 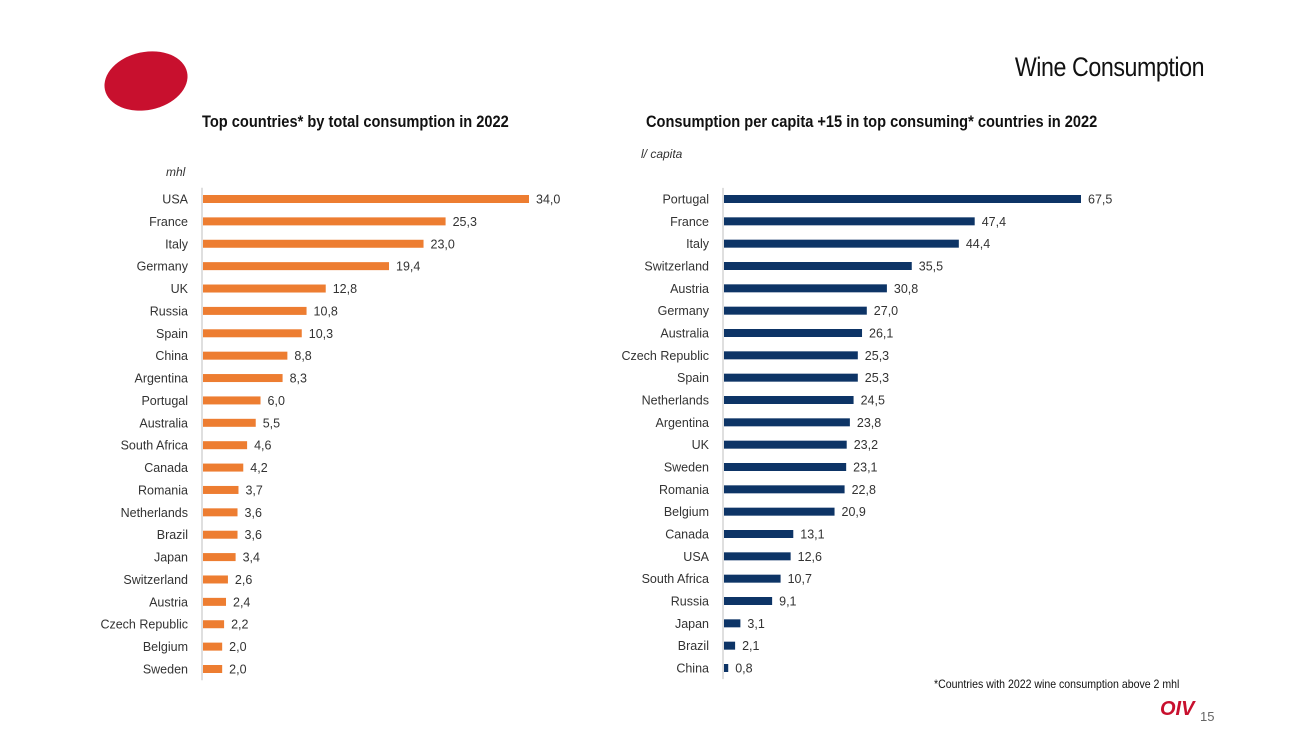 What do you see at coordinates (662, 154) in the screenshot?
I see `right-chart-unit: l/ capita` at bounding box center [662, 154].